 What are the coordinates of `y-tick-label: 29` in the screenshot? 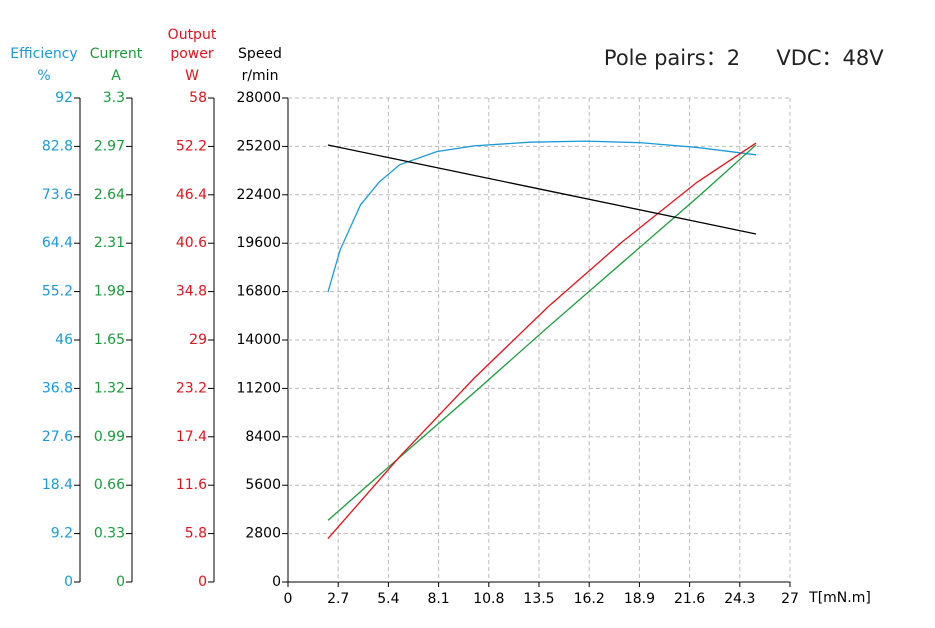 It's located at (198, 340).